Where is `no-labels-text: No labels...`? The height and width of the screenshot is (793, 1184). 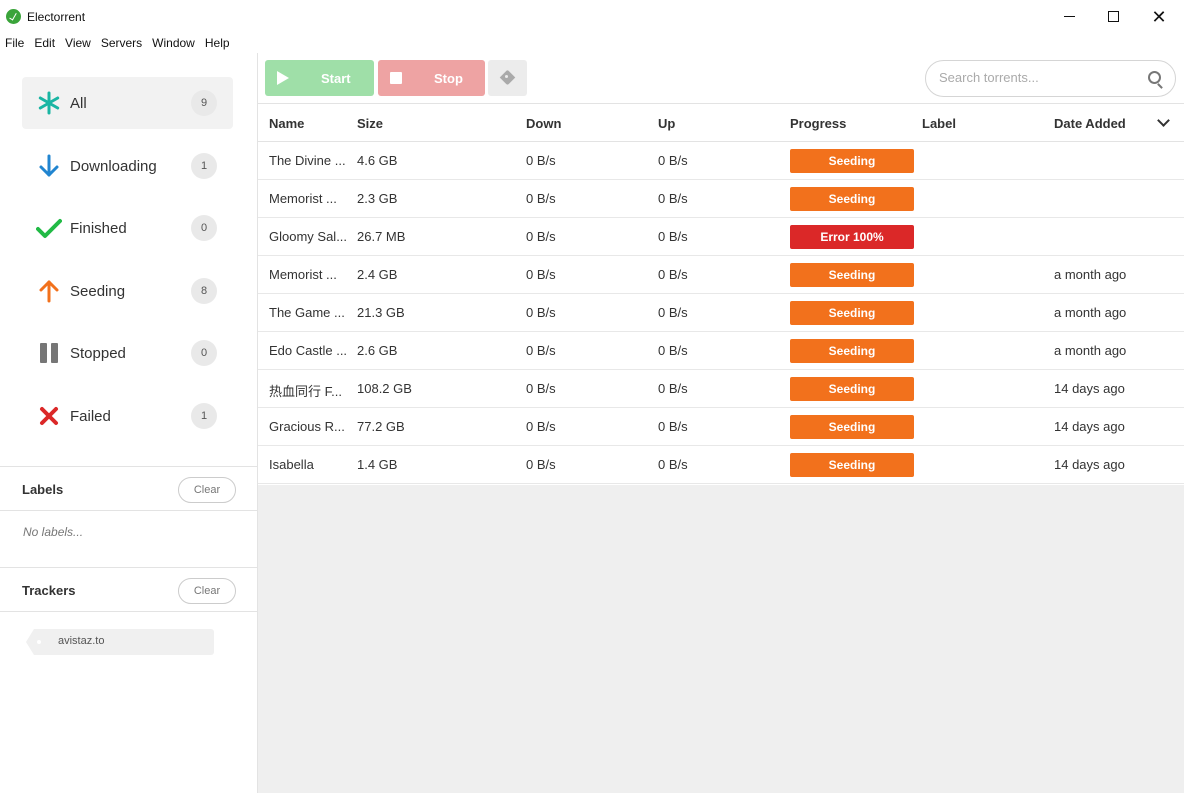
no-labels-text: No labels... is located at coordinates (53, 532).